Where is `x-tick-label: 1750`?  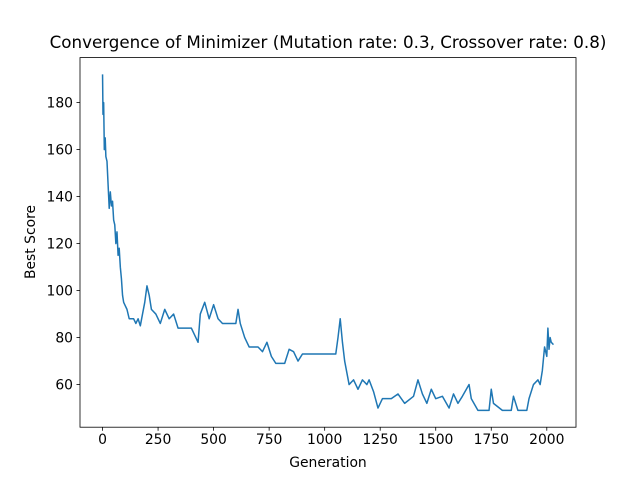 x-tick-label: 1750 is located at coordinates (491, 440).